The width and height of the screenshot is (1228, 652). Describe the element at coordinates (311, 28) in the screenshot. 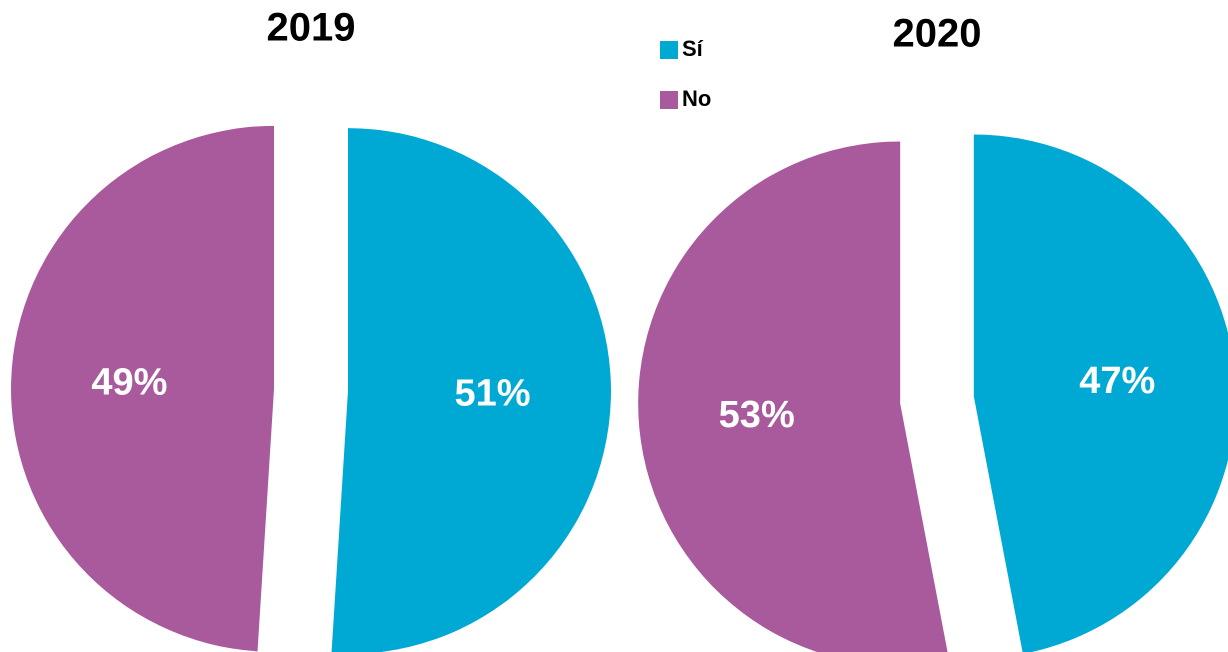

I see `chart-title: 2019` at that location.